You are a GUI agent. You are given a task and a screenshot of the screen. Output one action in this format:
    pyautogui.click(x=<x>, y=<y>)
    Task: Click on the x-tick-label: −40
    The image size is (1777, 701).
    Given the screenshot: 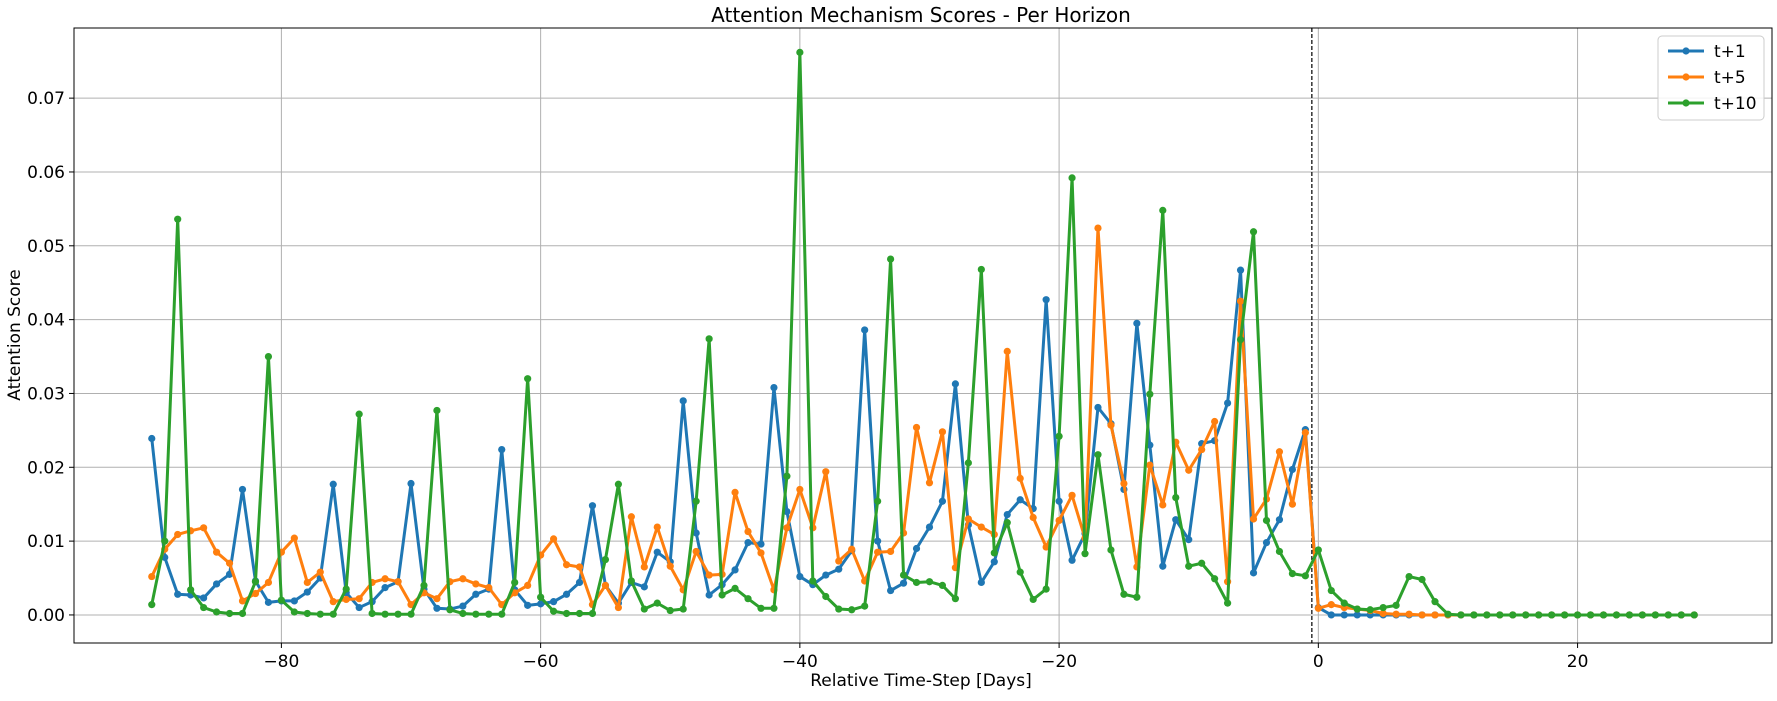 What is the action you would take?
    pyautogui.click(x=800, y=662)
    